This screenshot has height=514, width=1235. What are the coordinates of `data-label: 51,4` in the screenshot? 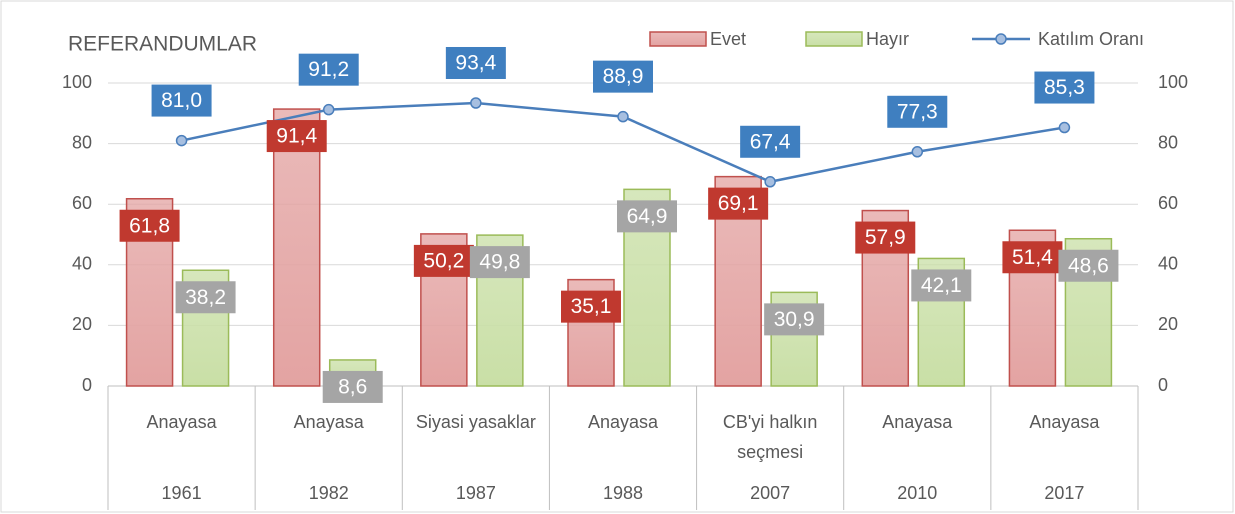 It's located at (1032, 257).